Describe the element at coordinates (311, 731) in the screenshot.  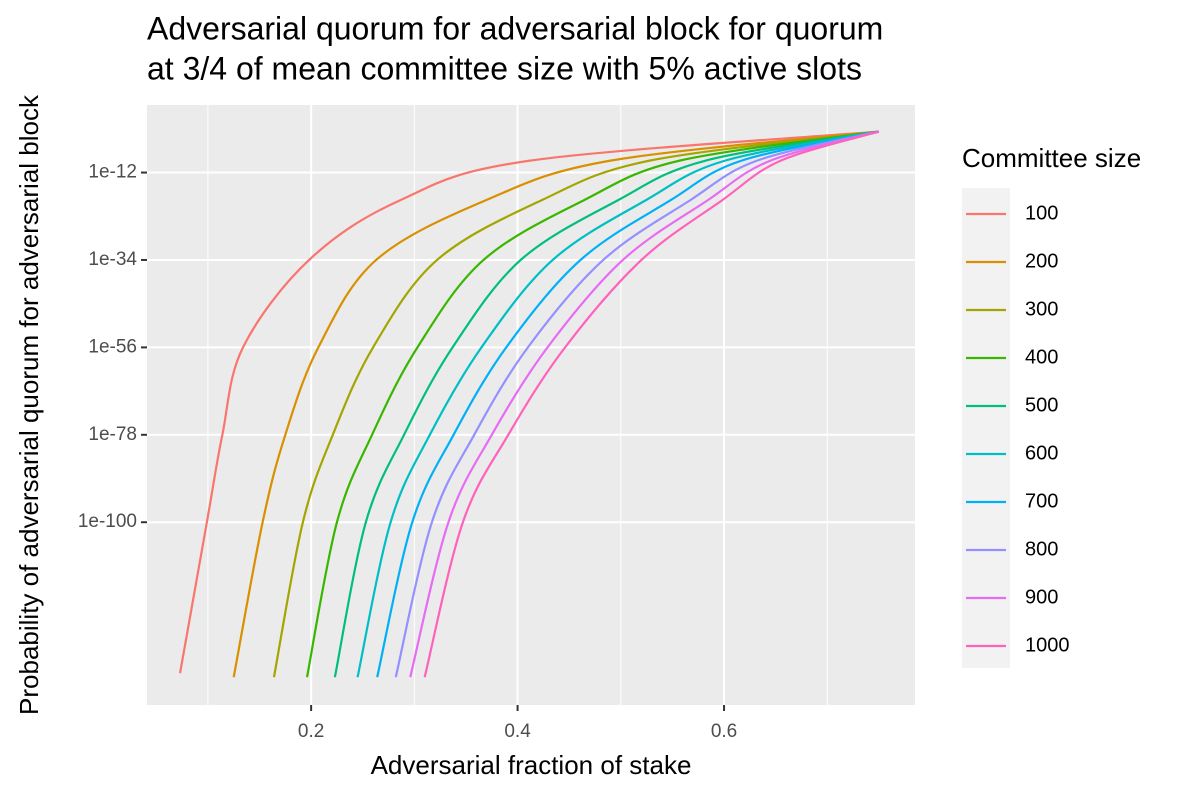
I see `x-tick-label: 0.2` at that location.